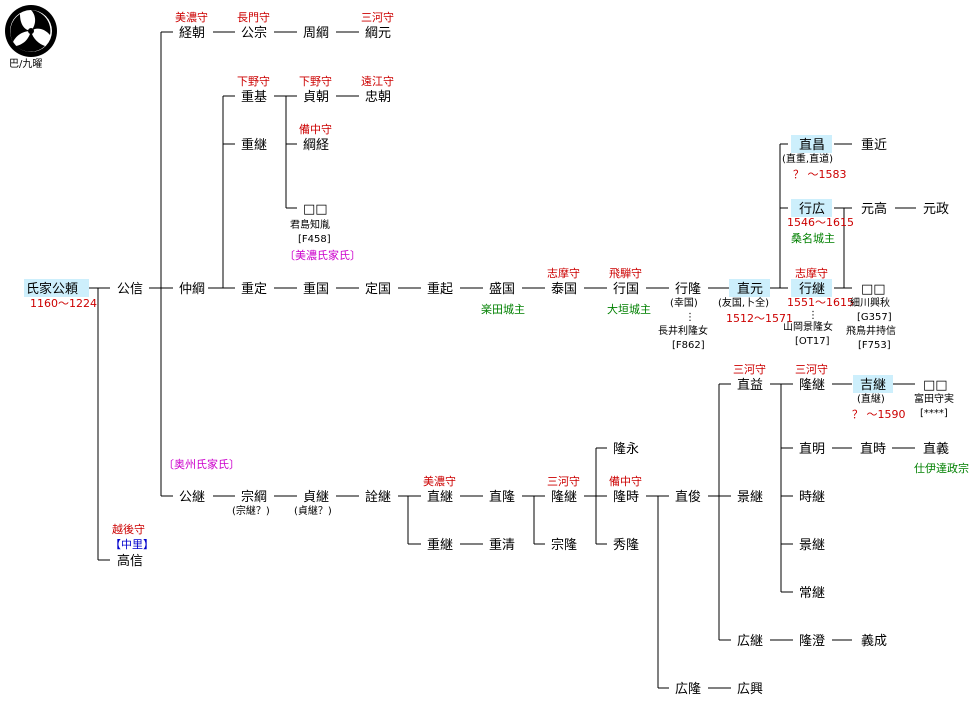 The image size is (972, 709). Describe the element at coordinates (192, 33) in the screenshot. I see `person-name: 経朝` at that location.